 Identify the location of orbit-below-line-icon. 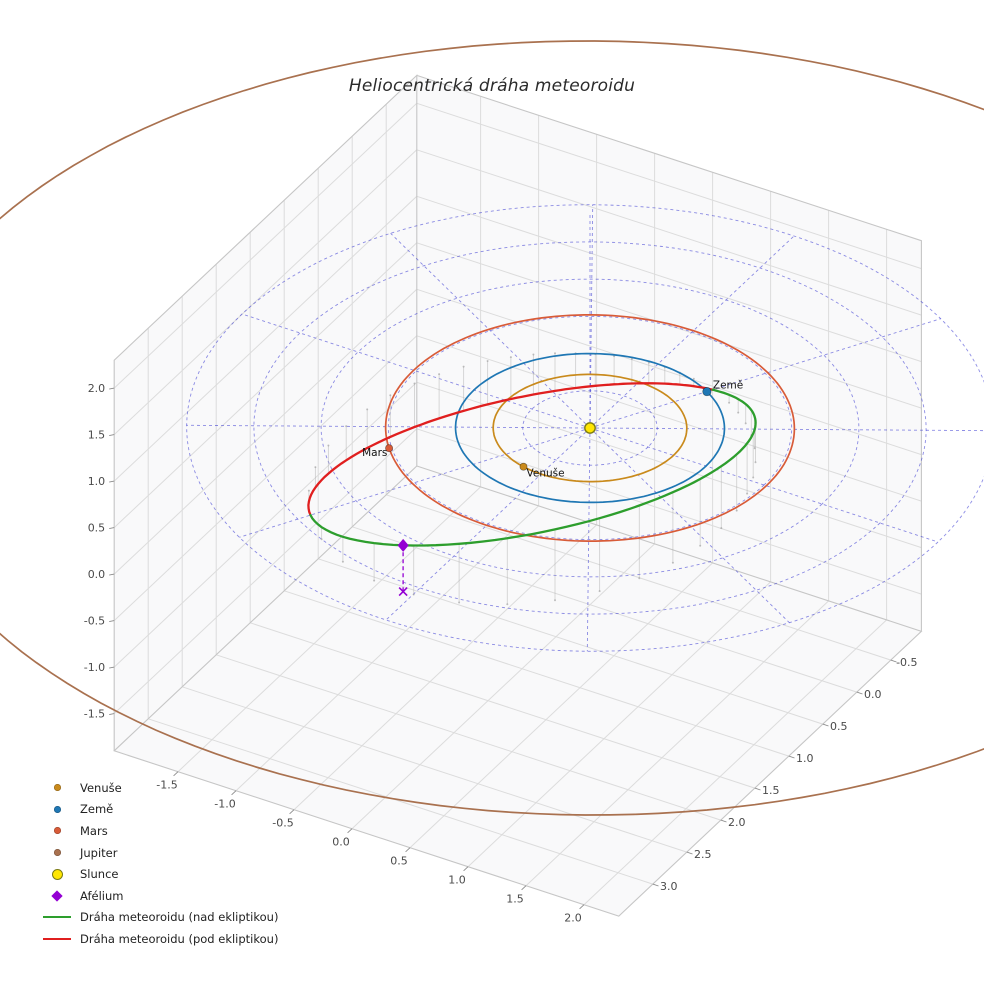
(57, 938).